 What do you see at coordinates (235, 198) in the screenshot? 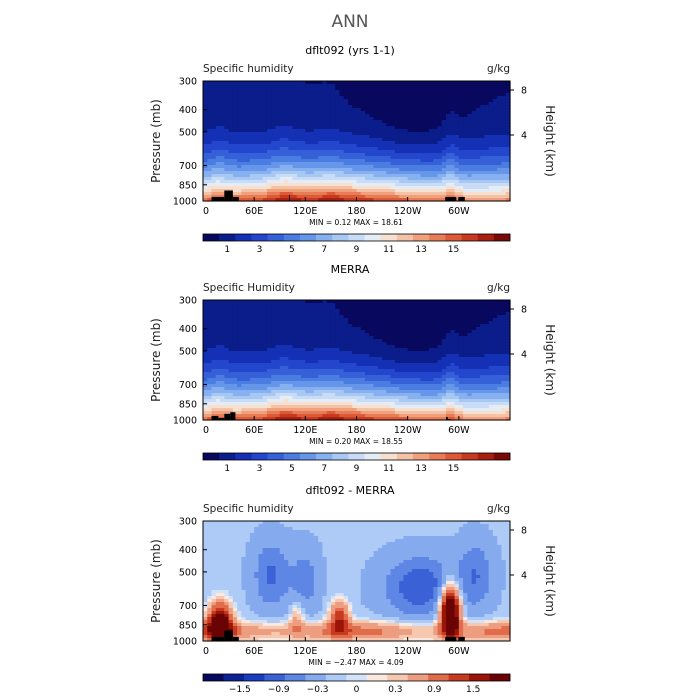
I see `topography-mask` at bounding box center [235, 198].